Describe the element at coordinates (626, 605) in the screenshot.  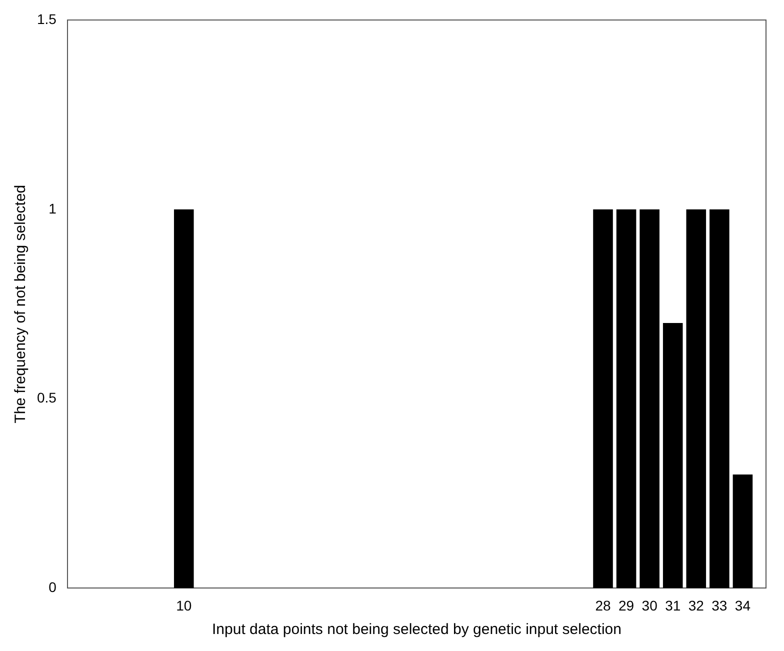
I see `x-tick-label: 29` at that location.